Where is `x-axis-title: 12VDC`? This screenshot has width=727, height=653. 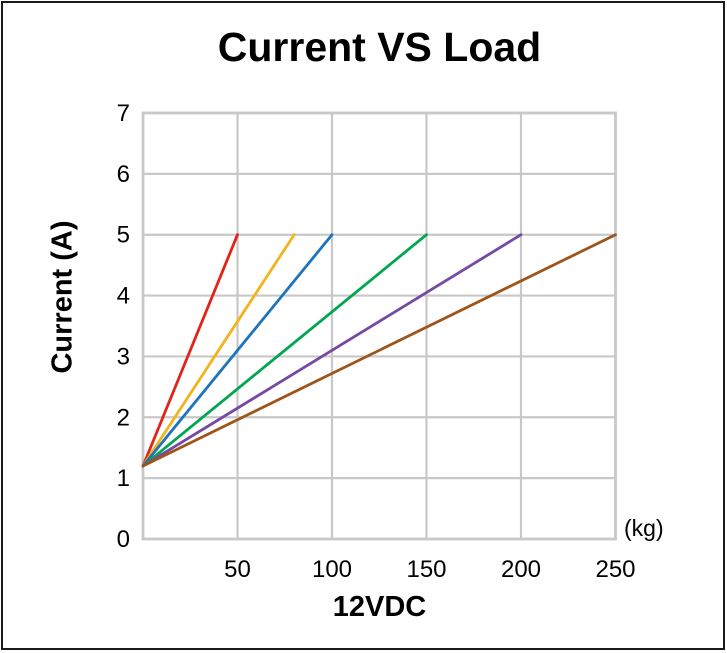
x-axis-title: 12VDC is located at coordinates (379, 607).